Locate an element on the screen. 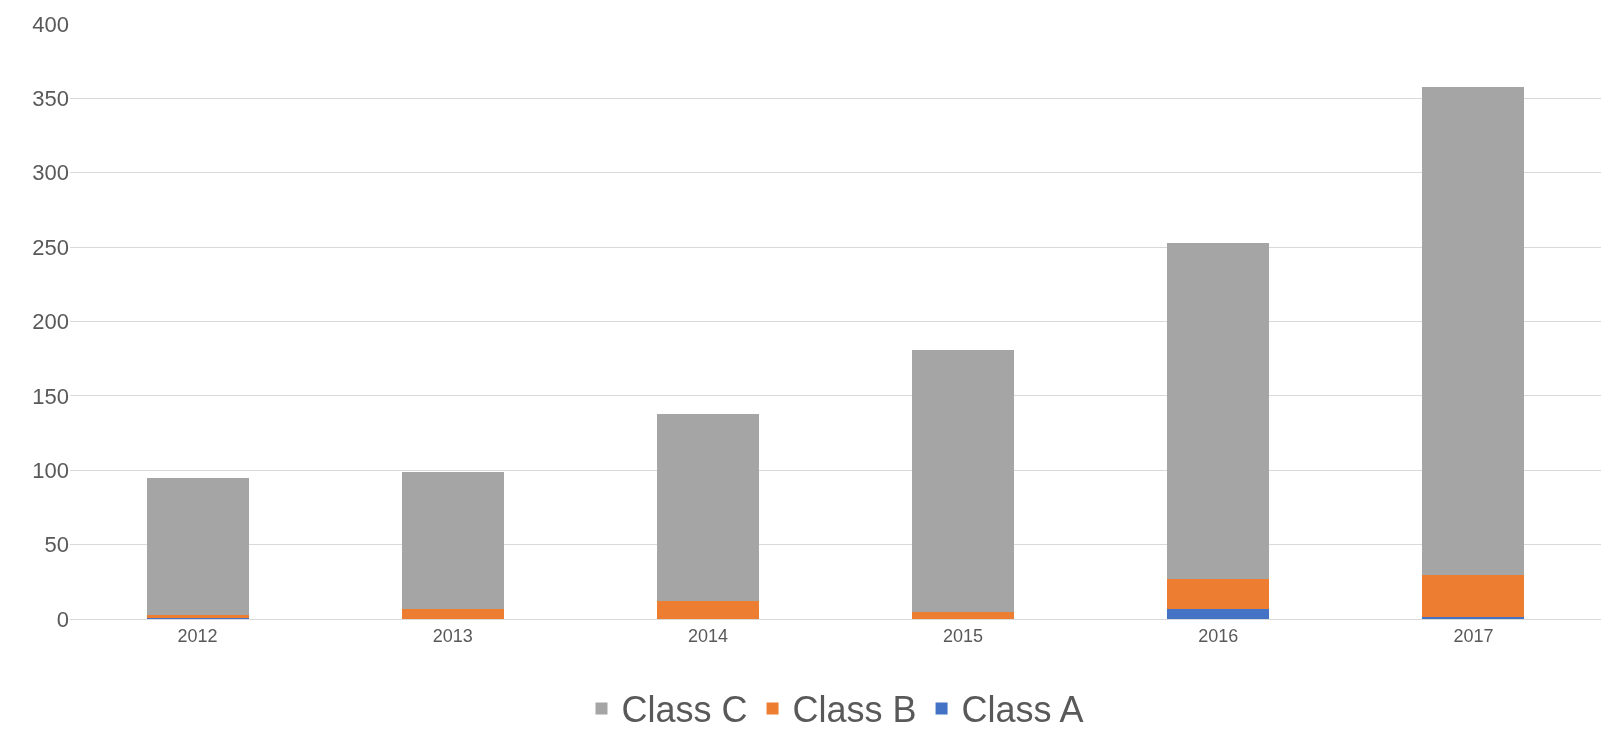 The width and height of the screenshot is (1621, 751). x-tick-label: 2015 is located at coordinates (963, 635).